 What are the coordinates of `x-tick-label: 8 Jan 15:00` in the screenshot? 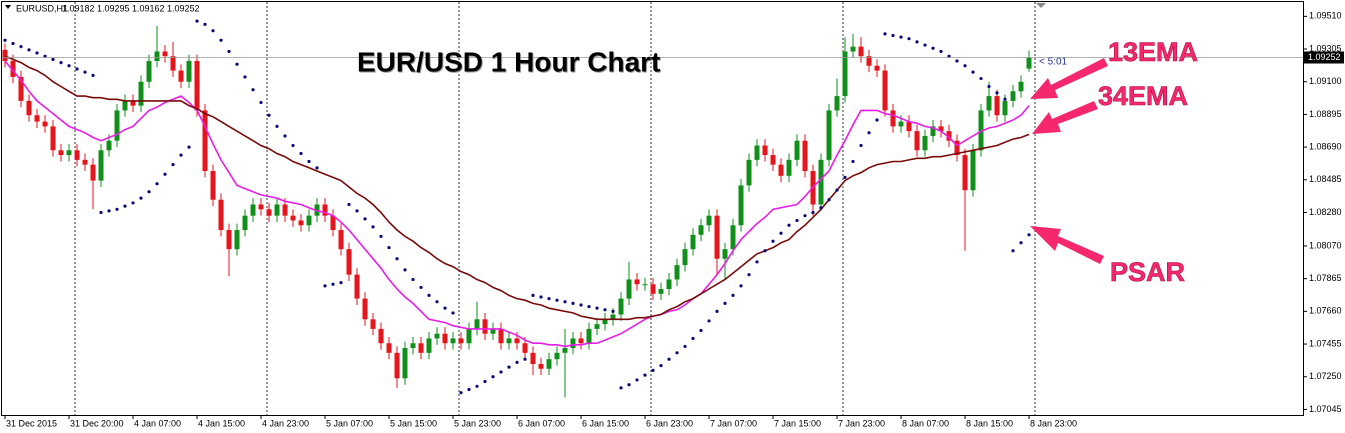 It's located at (989, 423).